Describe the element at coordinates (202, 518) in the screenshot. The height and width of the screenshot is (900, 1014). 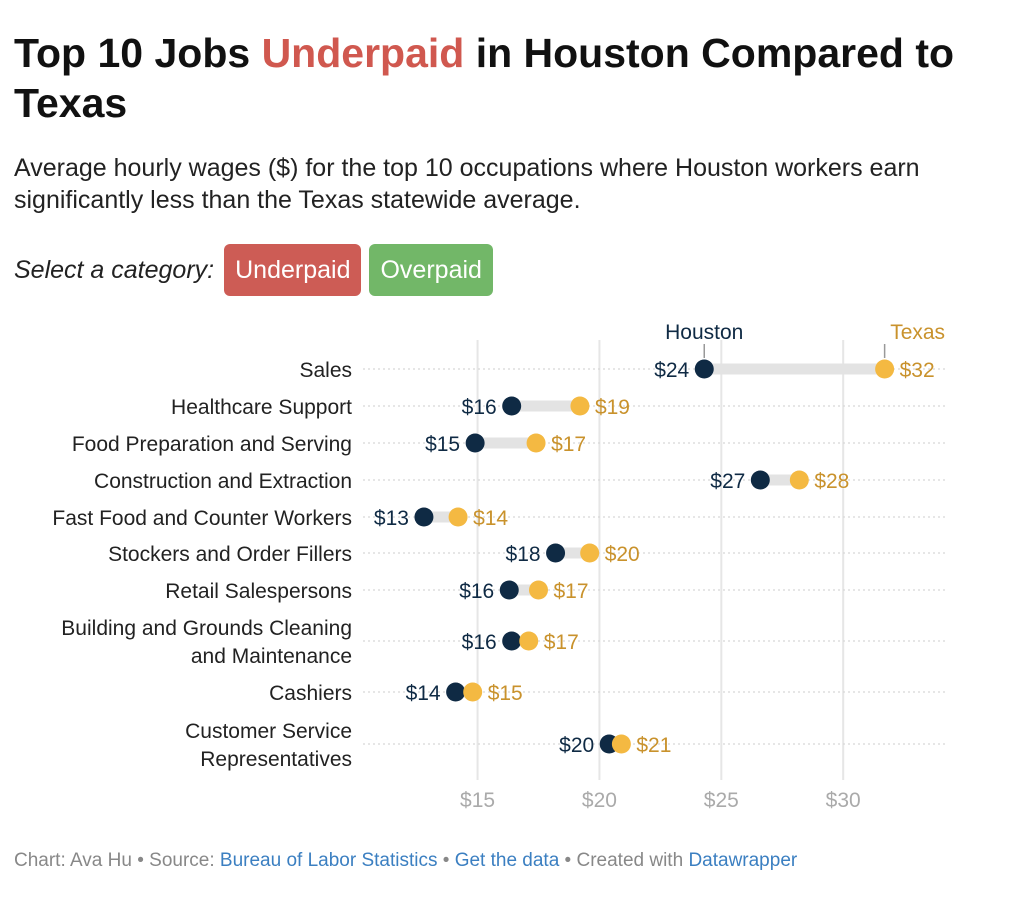
I see `category-label: Fast Food and Counter Workers` at that location.